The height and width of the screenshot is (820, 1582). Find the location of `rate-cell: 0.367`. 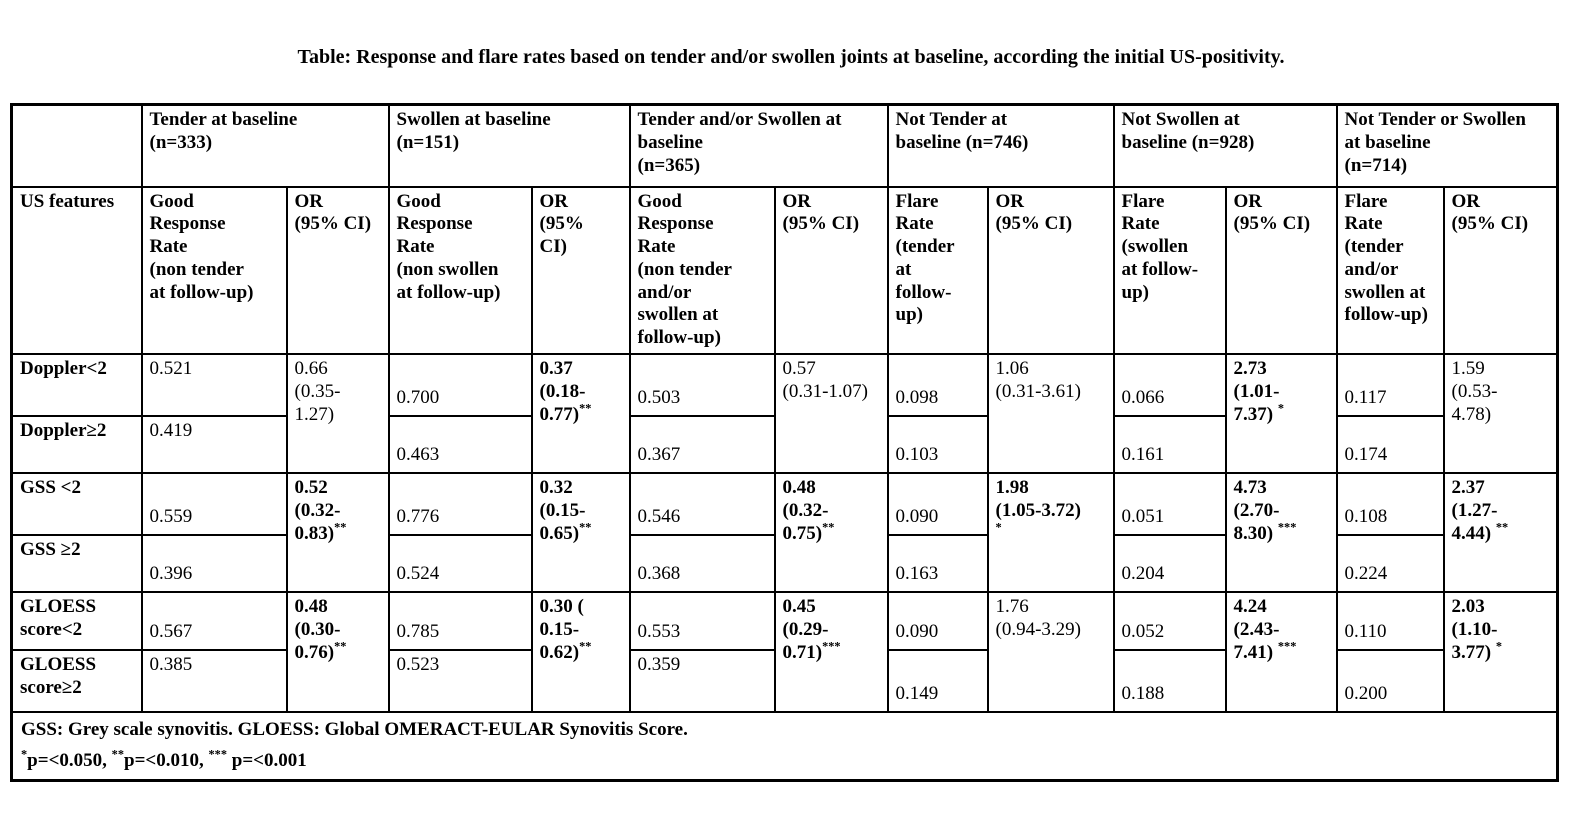

rate-cell: 0.367 is located at coordinates (702, 445).